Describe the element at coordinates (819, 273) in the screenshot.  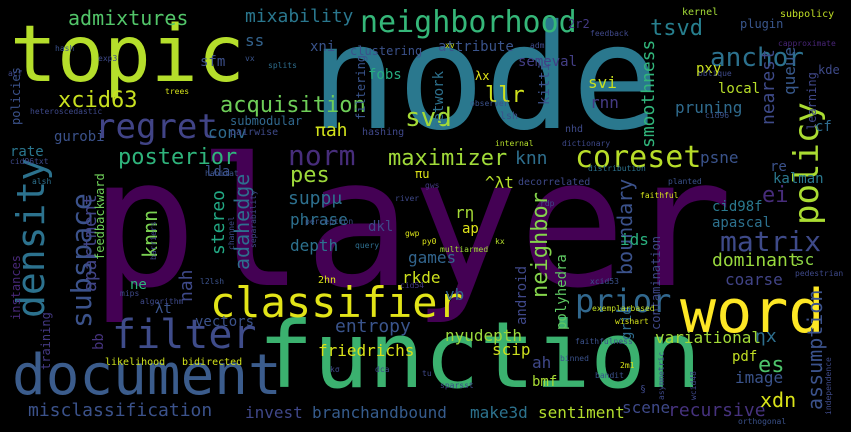
I see `word-pedestrian: pedestrian` at that location.